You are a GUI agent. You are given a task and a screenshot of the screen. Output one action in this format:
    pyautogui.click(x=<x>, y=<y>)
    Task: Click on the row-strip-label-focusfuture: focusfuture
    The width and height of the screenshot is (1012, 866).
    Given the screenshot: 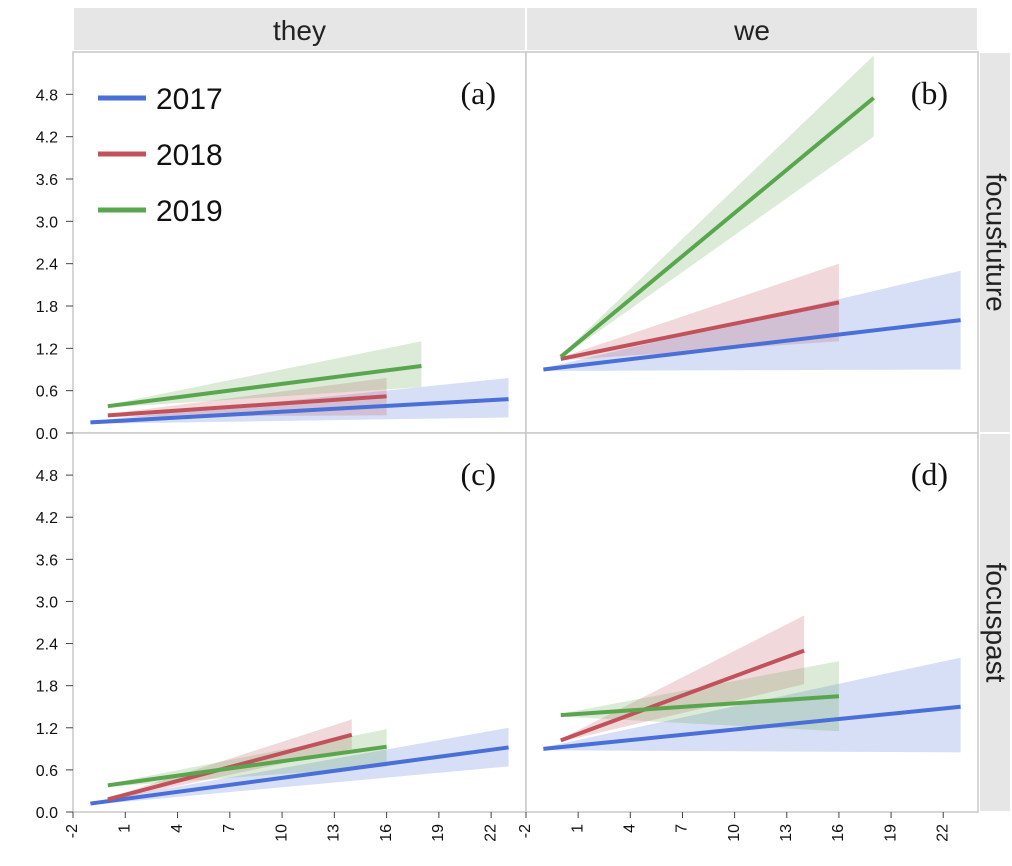 What is the action you would take?
    pyautogui.click(x=996, y=242)
    